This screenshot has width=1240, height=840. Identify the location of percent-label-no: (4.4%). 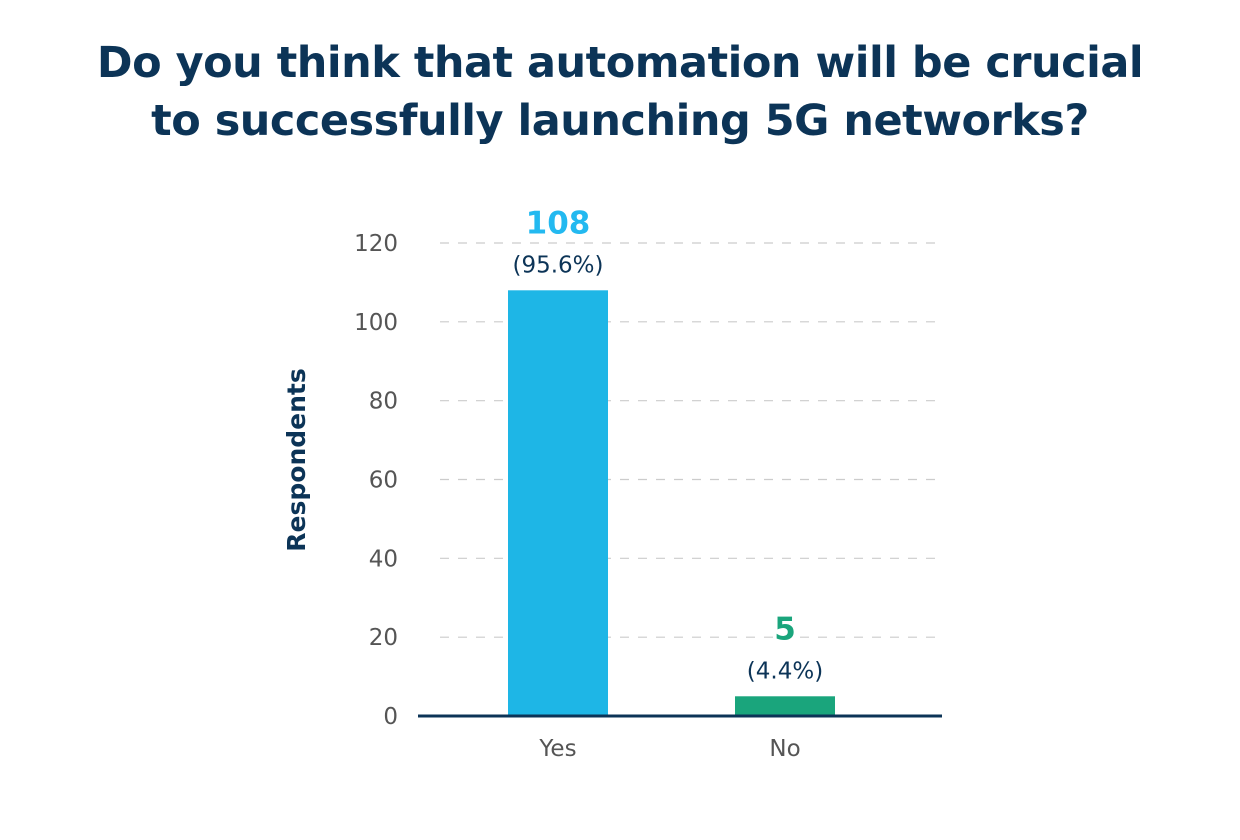
(785, 671).